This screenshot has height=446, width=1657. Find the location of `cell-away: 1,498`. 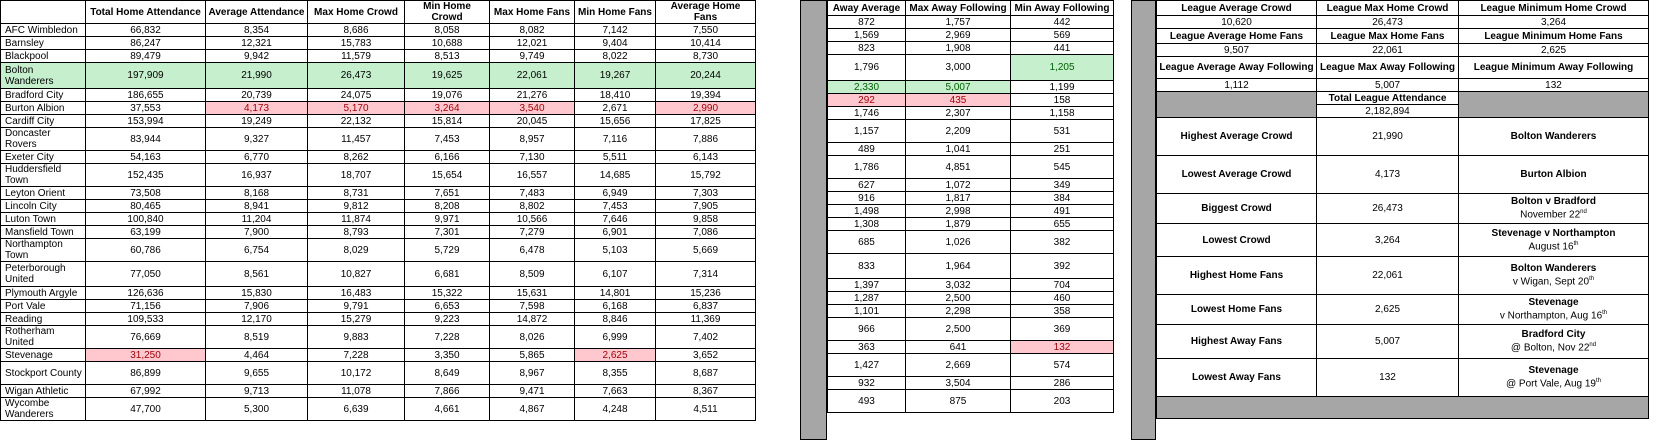

cell-away: 1,498 is located at coordinates (866, 211).